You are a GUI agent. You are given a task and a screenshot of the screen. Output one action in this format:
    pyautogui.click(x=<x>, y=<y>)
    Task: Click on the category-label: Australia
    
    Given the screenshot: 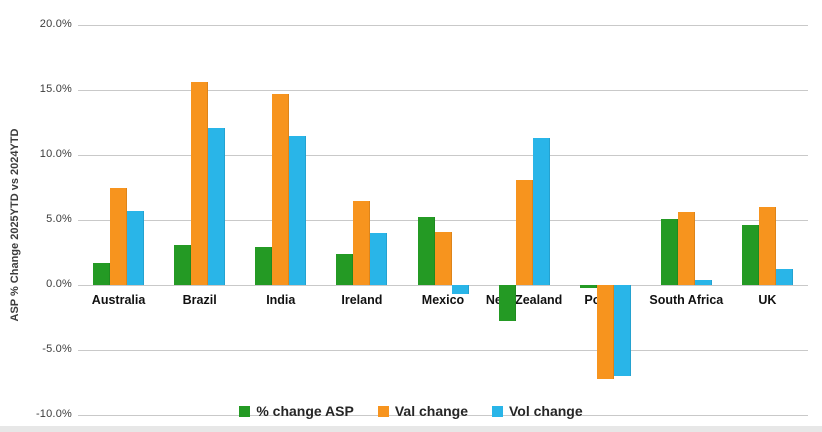 What is the action you would take?
    pyautogui.click(x=118, y=300)
    